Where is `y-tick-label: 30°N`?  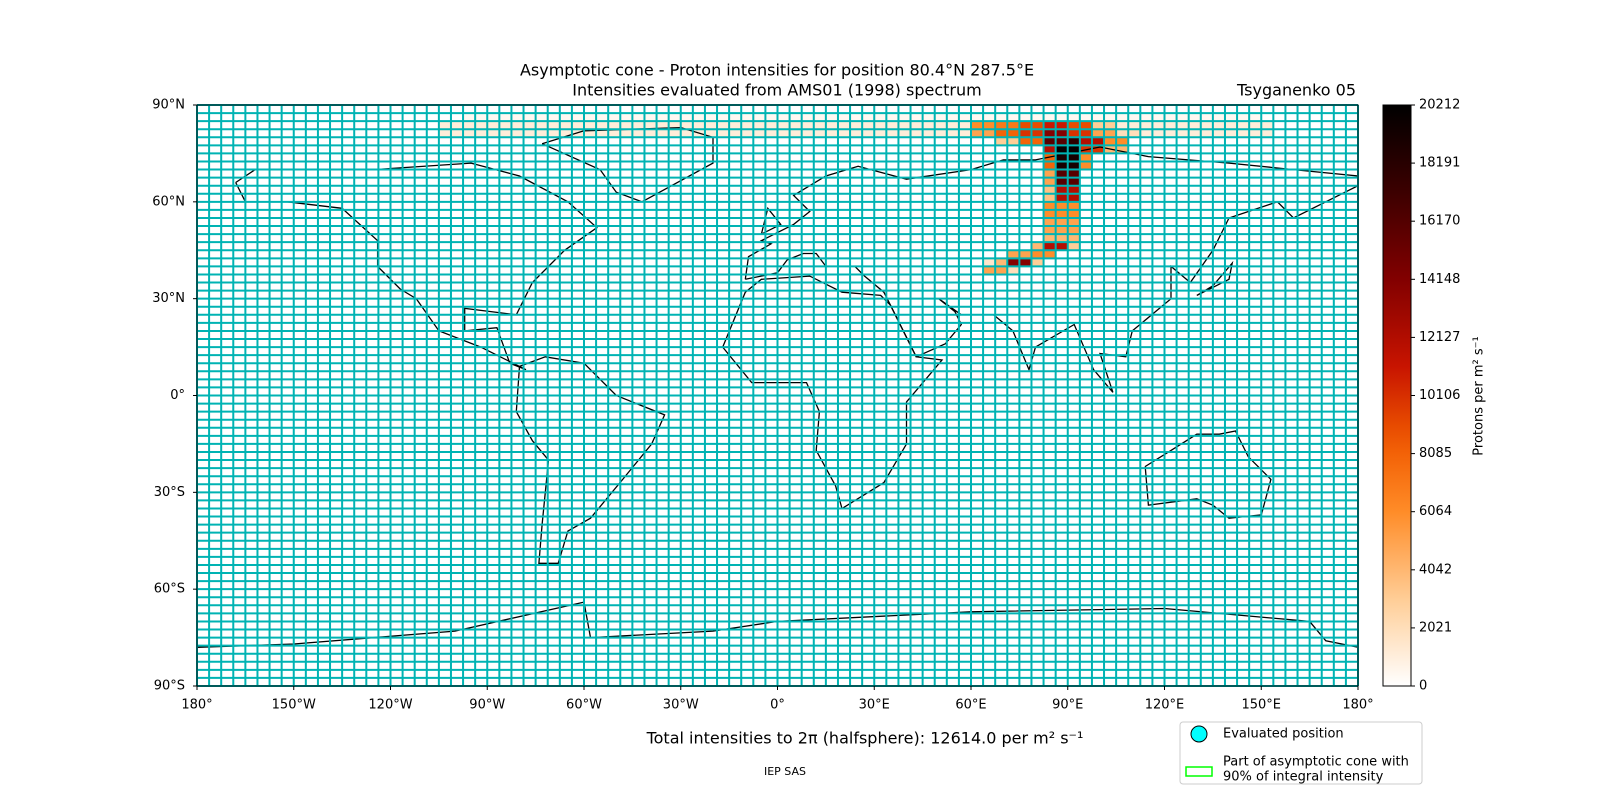 y-tick-label: 30°N is located at coordinates (168, 298).